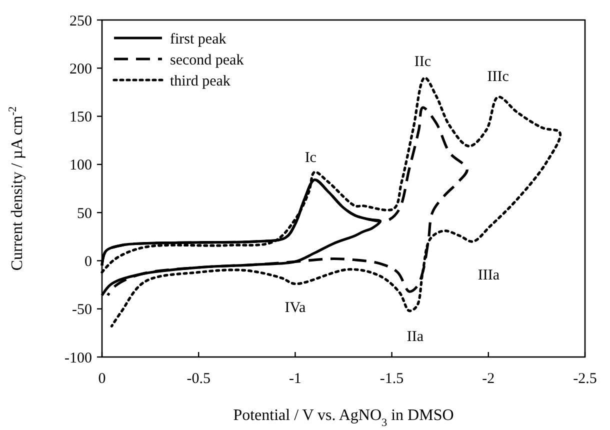 The height and width of the screenshot is (430, 610). I want to click on x-tick-label: -0.5, so click(198, 379).